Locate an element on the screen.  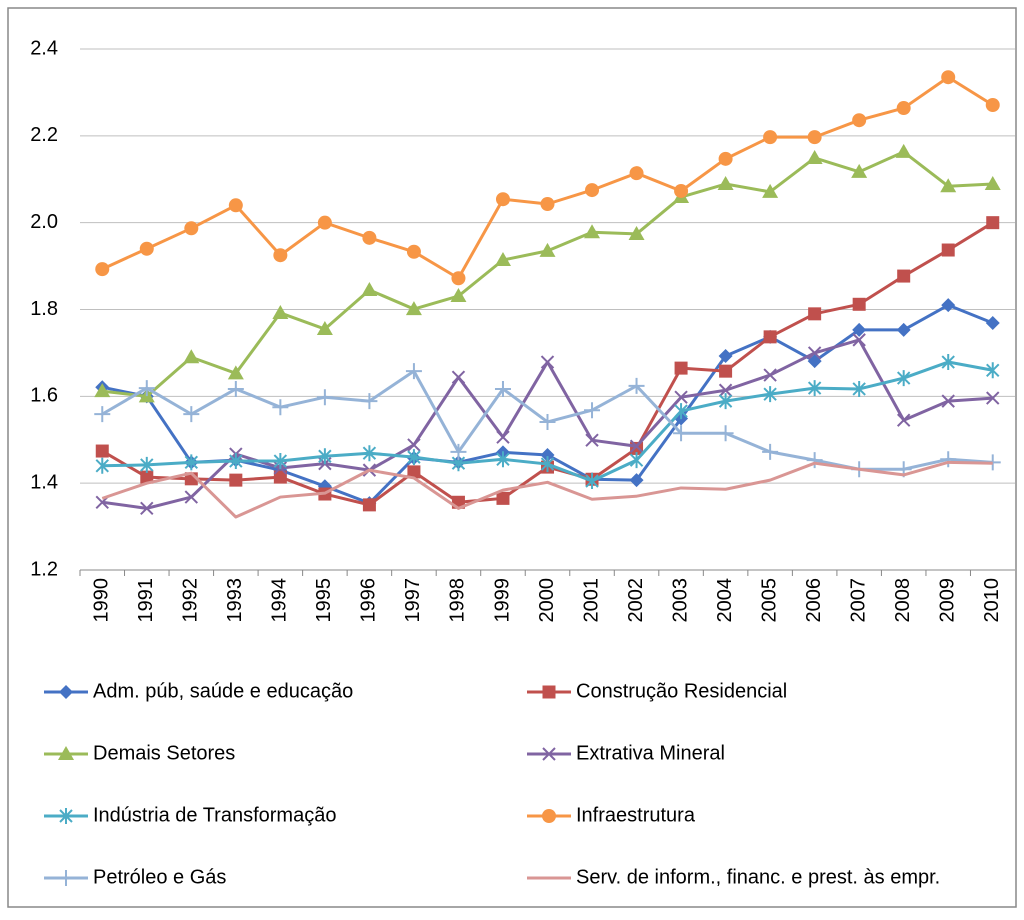
x-tick-label: 1999 is located at coordinates (502, 600).